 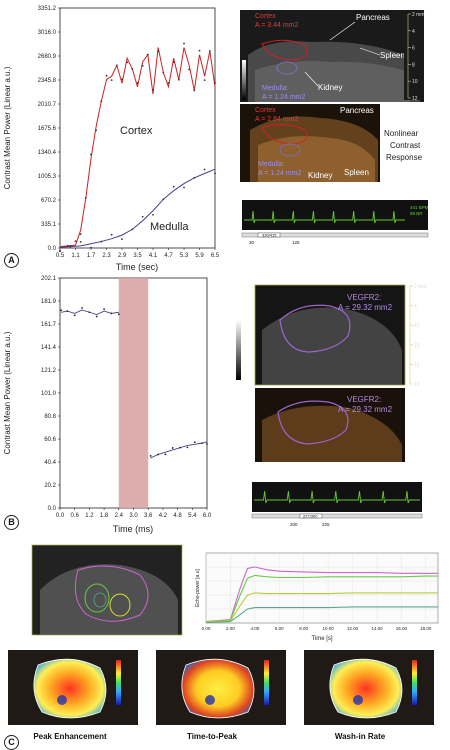 What do you see at coordinates (49, 325) in the screenshot?
I see `b-y-tick-label: 161.7` at bounding box center [49, 325].